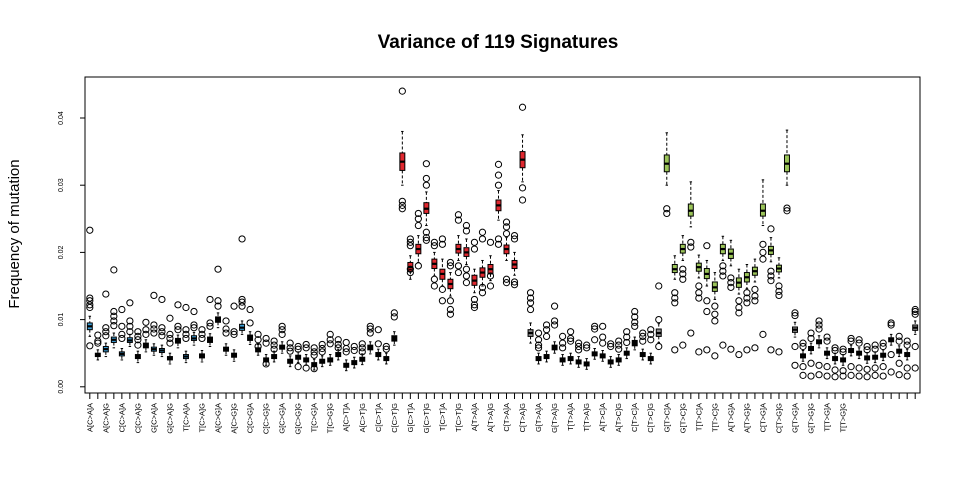  What do you see at coordinates (266, 418) in the screenshot?
I see `x-tick-label: C[C>G]G` at bounding box center [266, 418].